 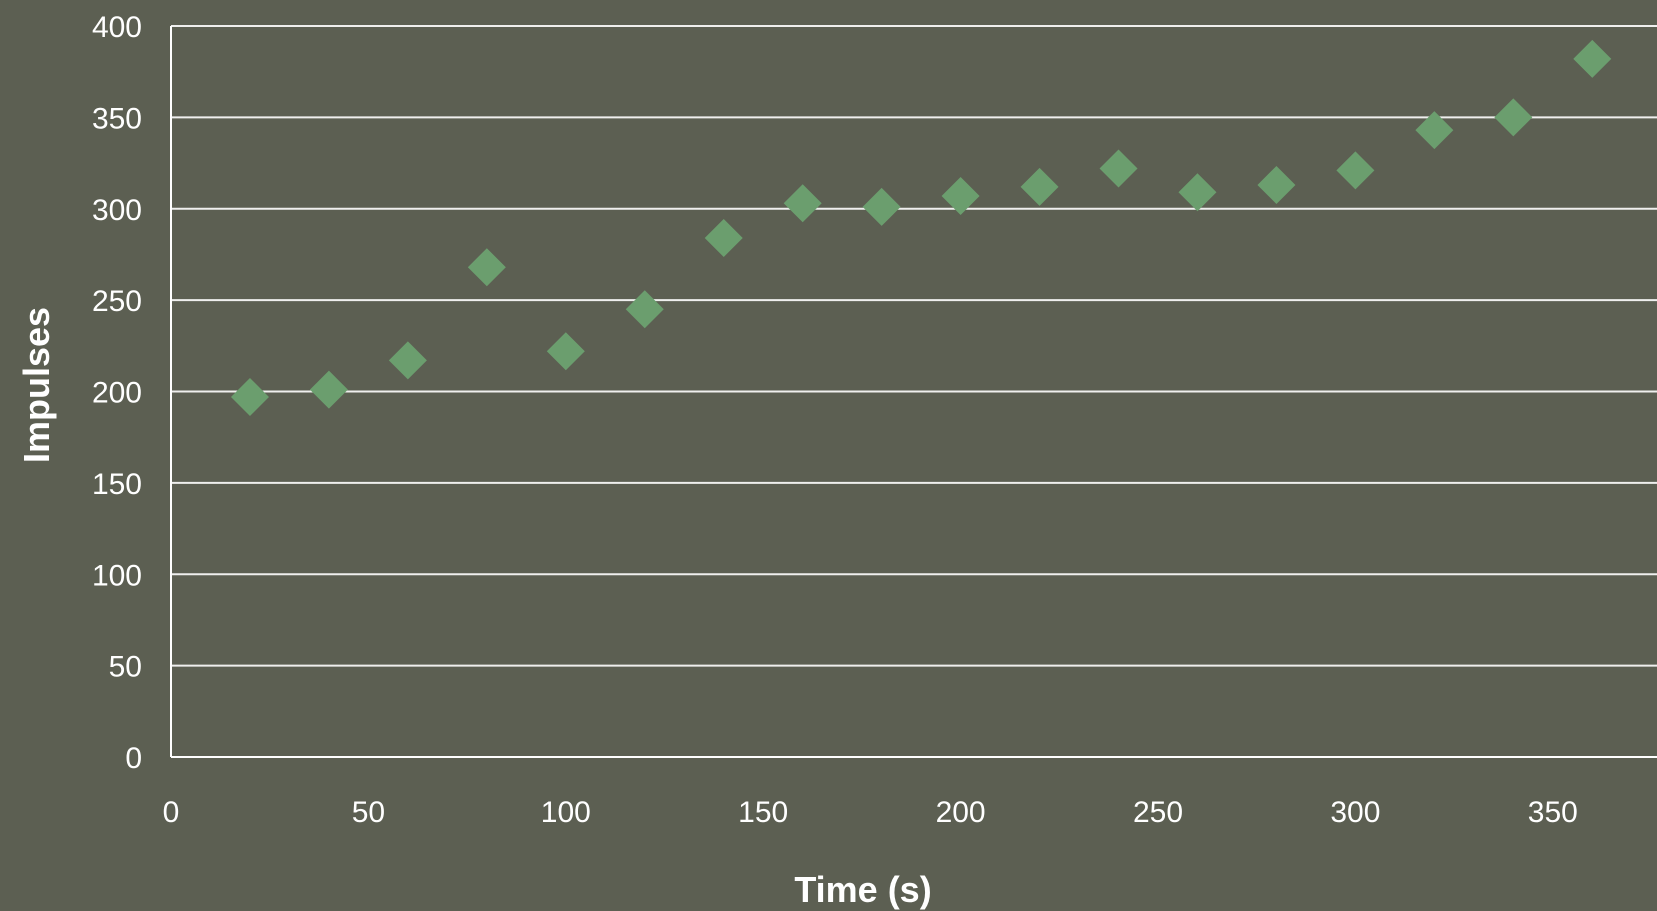 I want to click on y-tick-labels: 0 50 100 150 200 250 300 350 400, so click(x=117, y=393).